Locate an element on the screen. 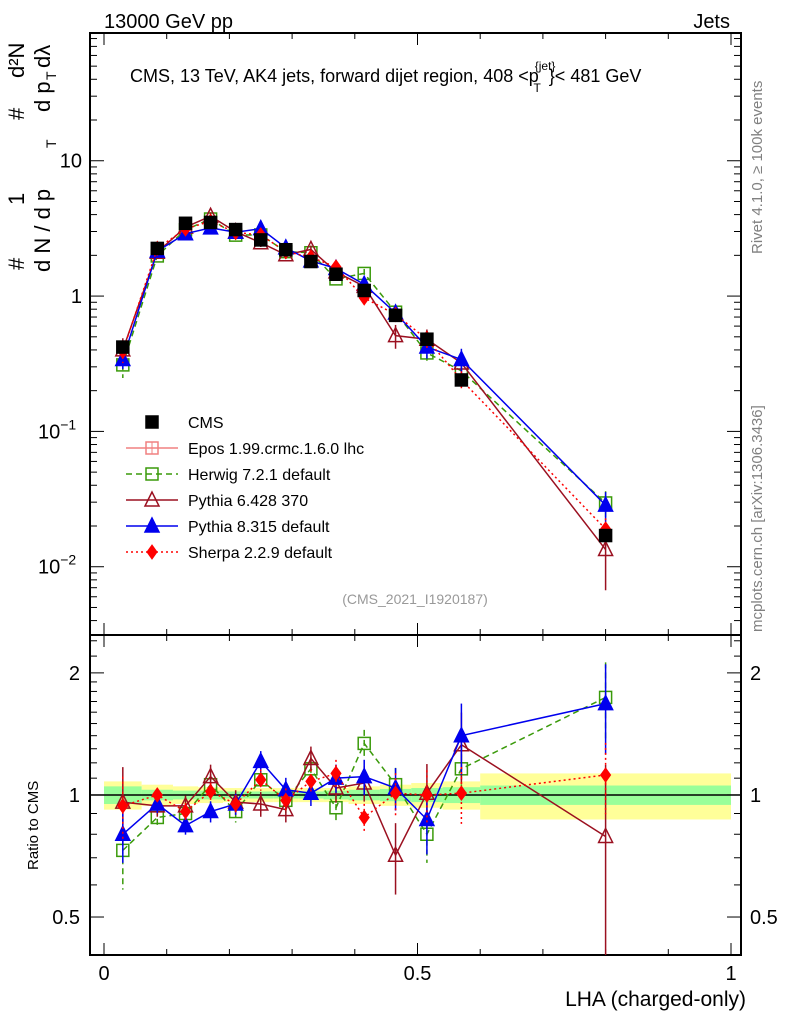 This screenshot has height=1024, width=786. svg-text: dλ is located at coordinates (42, 56).